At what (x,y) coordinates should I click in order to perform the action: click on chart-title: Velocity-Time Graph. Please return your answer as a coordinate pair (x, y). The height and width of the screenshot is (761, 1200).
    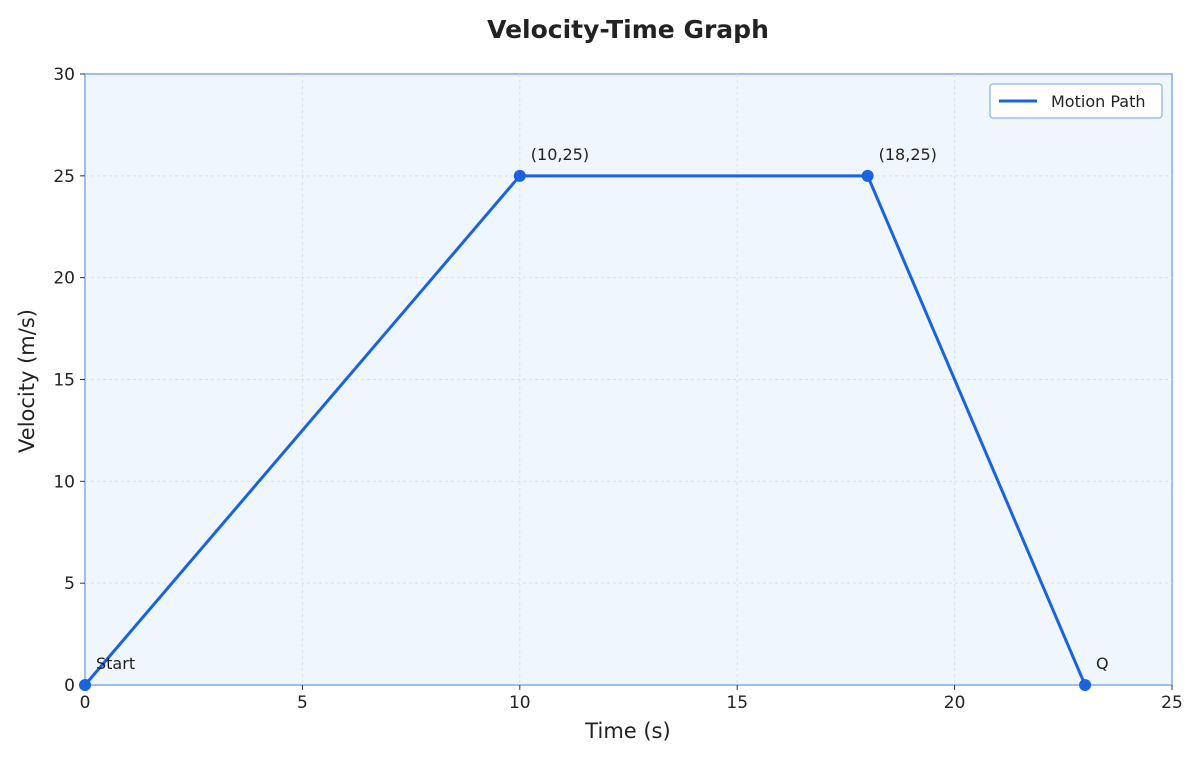
    Looking at the image, I should click on (628, 29).